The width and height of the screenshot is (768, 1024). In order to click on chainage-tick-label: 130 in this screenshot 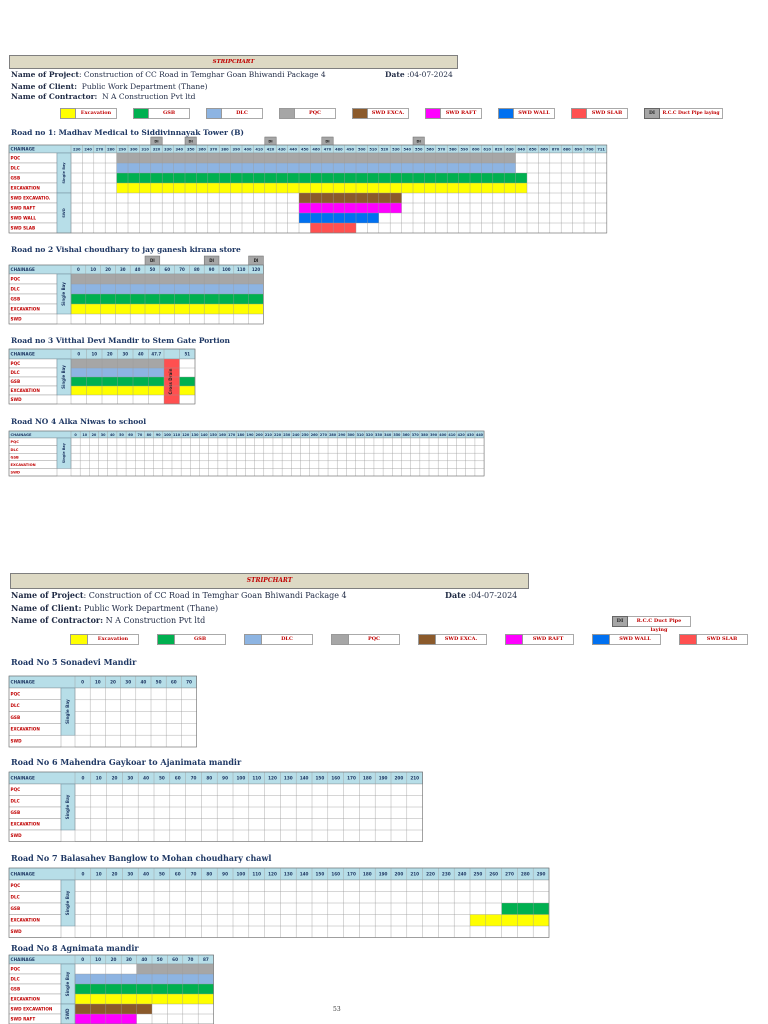, I will do `click(288, 777)`.